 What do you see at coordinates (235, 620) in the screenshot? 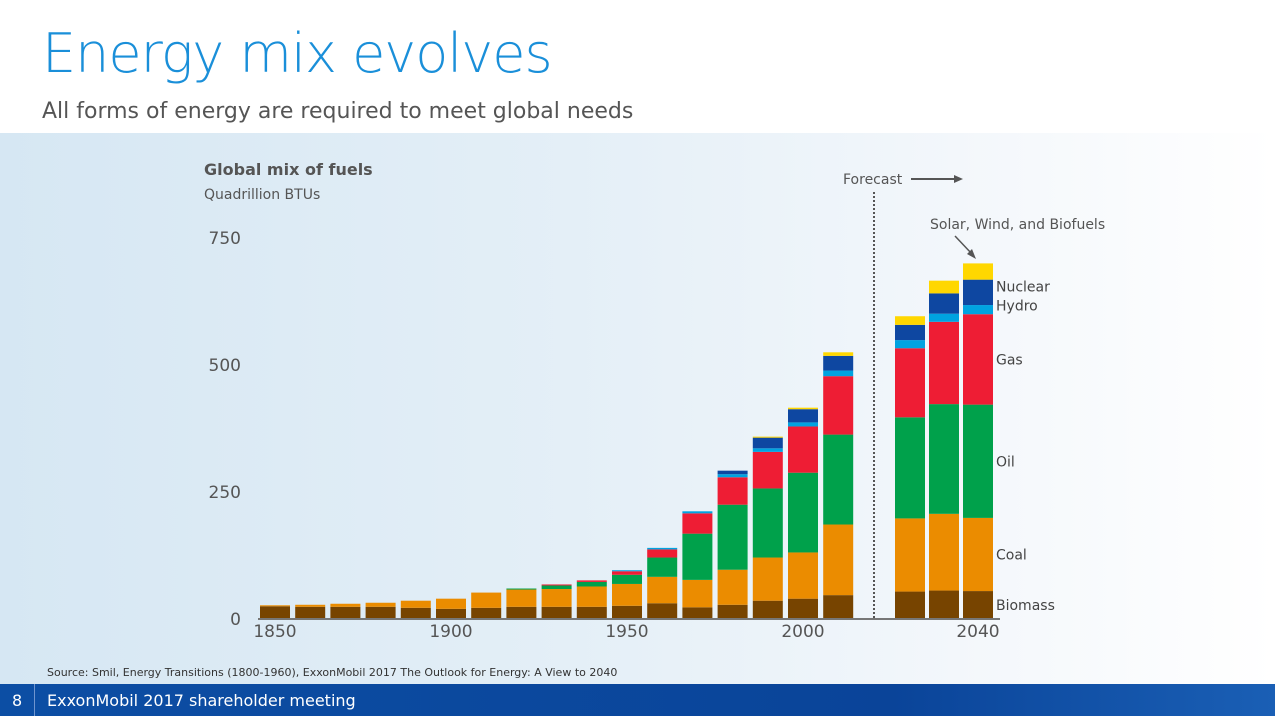
I see `y-tick-label: 0` at bounding box center [235, 620].